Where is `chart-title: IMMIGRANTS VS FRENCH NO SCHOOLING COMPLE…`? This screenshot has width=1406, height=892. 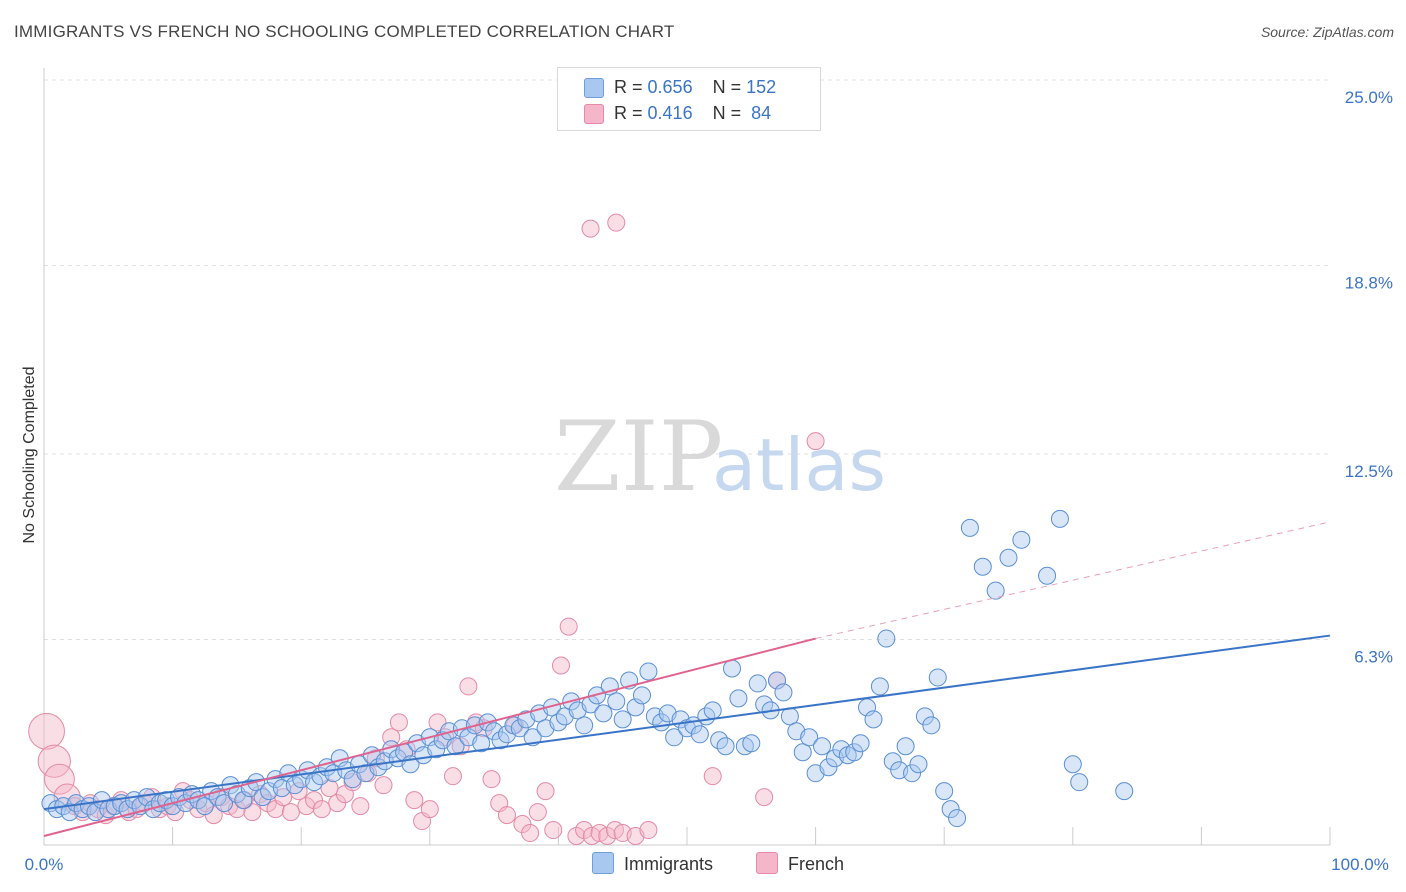
chart-title: IMMIGRANTS VS FRENCH NO SCHOOLING COMPLE… is located at coordinates (344, 31).